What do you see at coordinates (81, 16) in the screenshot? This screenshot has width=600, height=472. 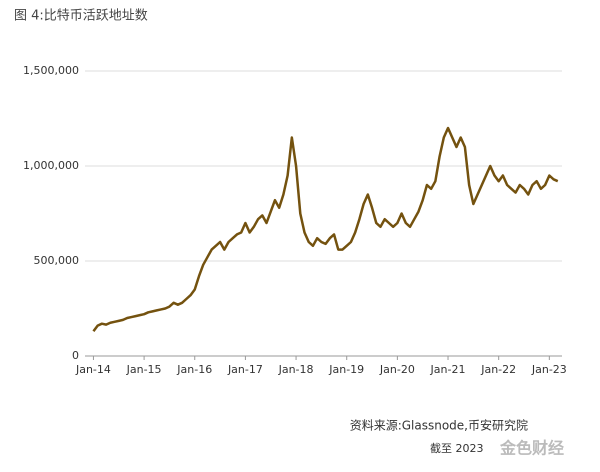 I see `chart-title: 图 4:比特币活跃地址数` at bounding box center [81, 16].